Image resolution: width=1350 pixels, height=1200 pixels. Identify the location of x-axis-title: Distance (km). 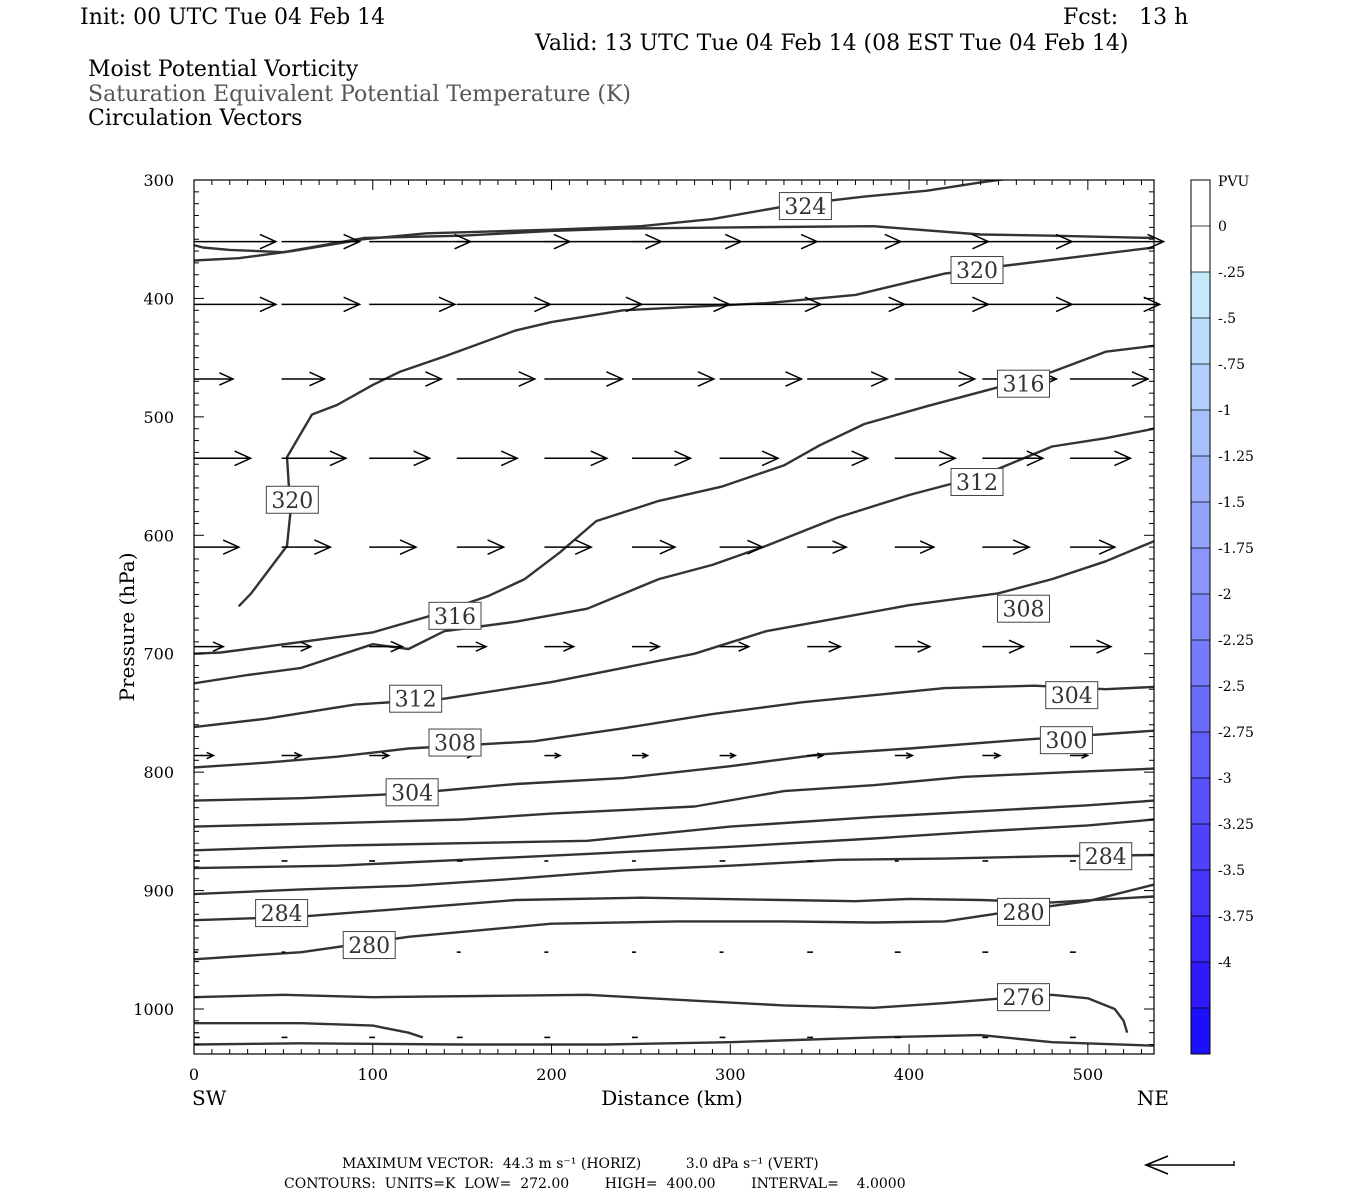
(672, 1098).